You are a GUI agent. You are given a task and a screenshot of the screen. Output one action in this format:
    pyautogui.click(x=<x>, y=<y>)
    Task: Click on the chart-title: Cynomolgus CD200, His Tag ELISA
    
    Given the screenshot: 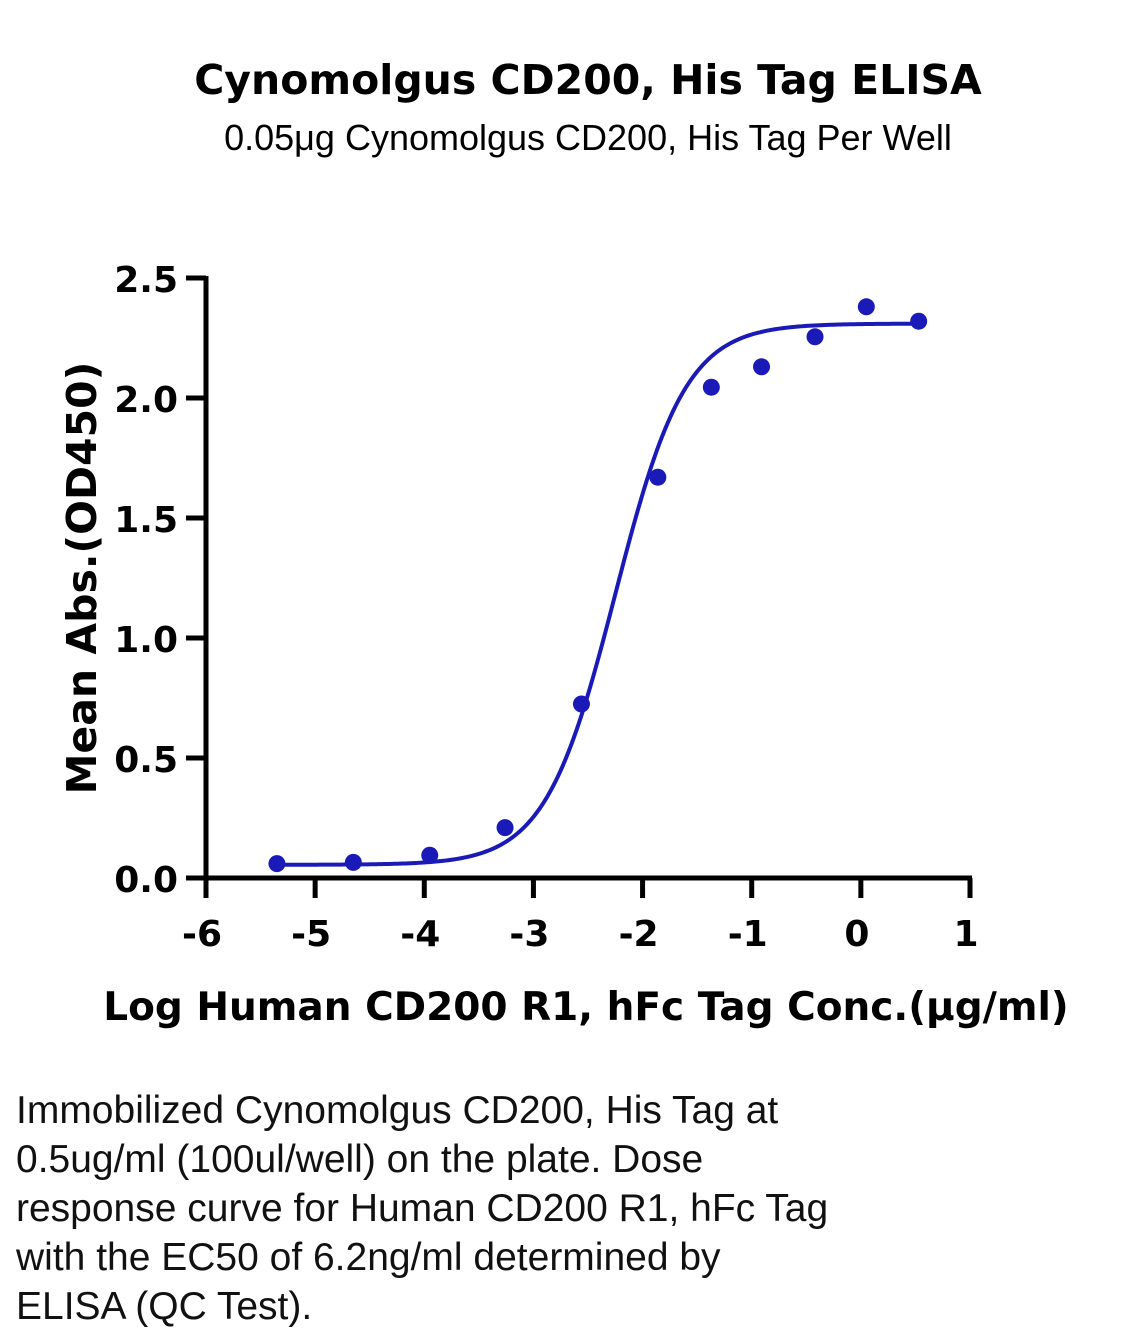 What is the action you would take?
    pyautogui.click(x=588, y=80)
    